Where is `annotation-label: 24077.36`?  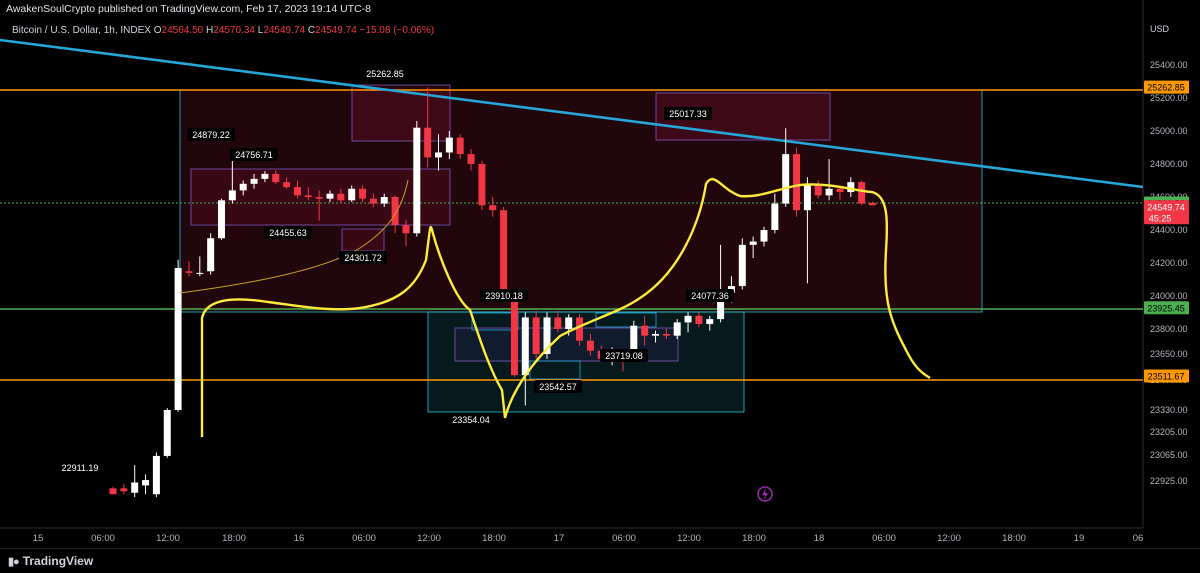 annotation-label: 24077.36 is located at coordinates (710, 296).